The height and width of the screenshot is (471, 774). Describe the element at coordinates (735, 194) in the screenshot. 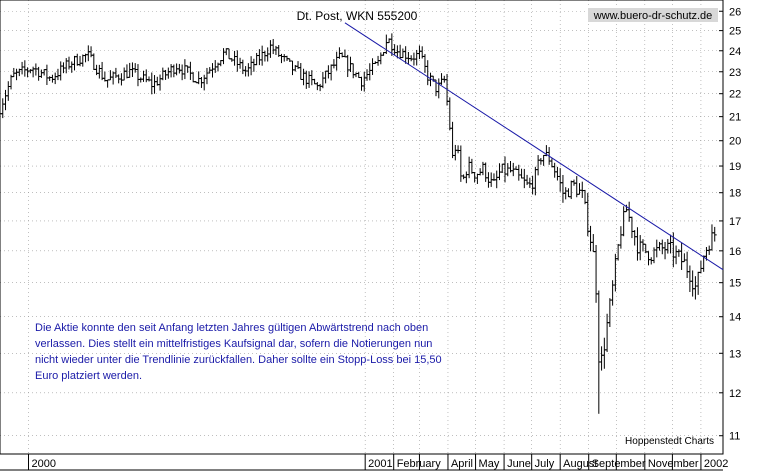

I see `y-tick-label: 18` at that location.